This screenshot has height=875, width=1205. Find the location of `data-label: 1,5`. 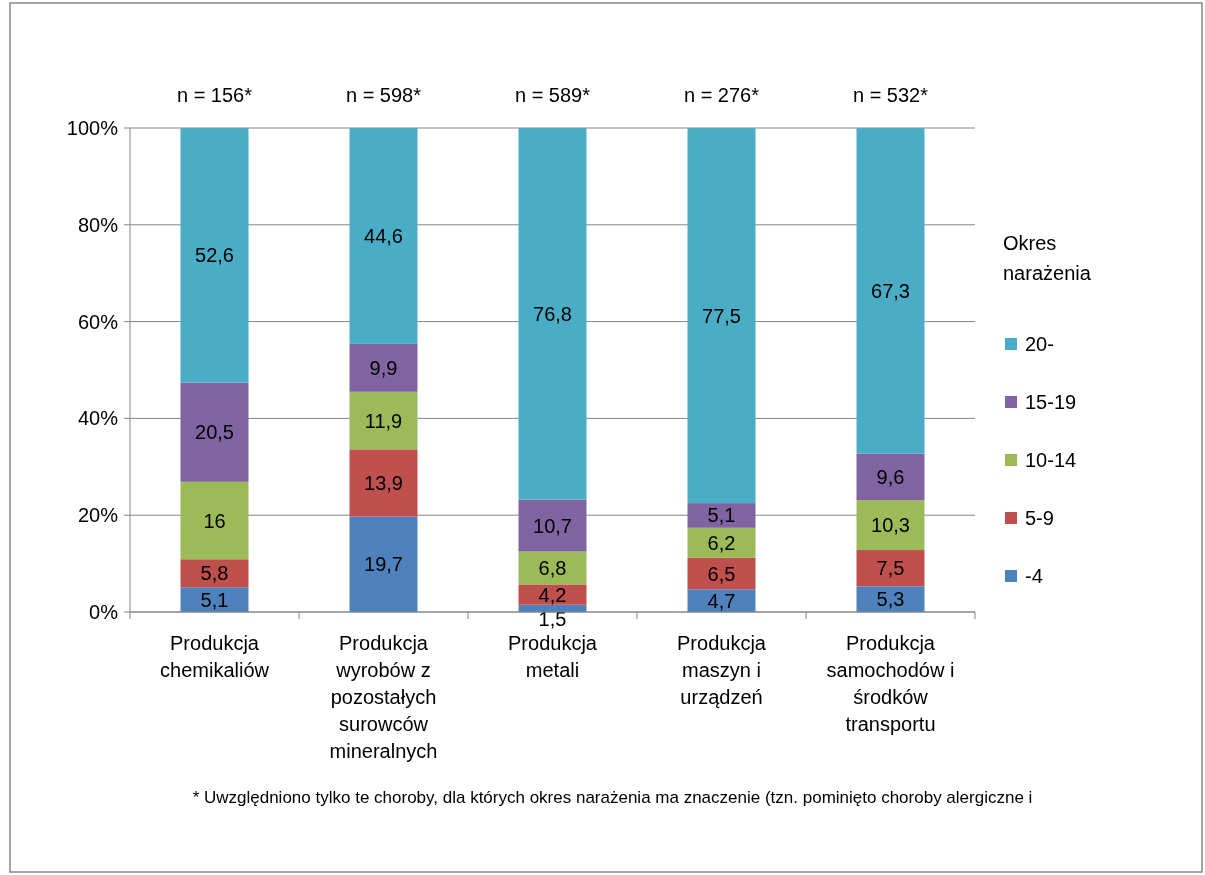

data-label: 1,5 is located at coordinates (552, 619).